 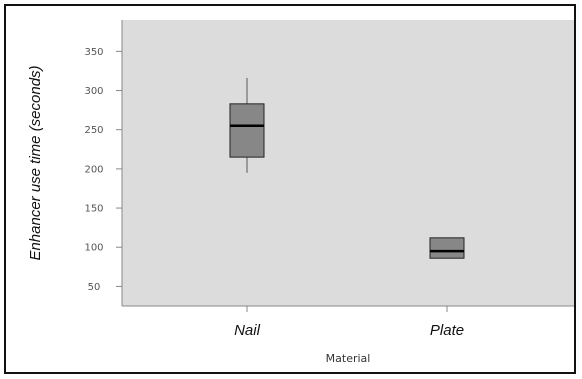 I want to click on y-tick-label: 250, so click(x=93, y=130).